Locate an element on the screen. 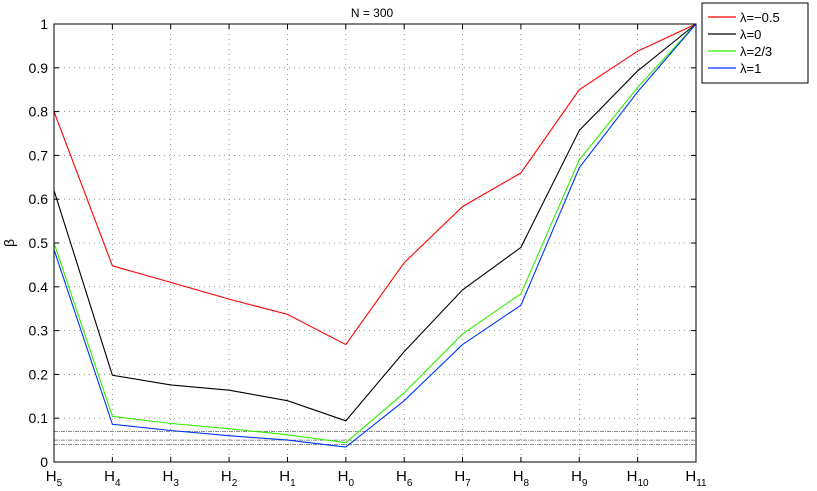 The image size is (817, 491). y-tick-label: 0.6 is located at coordinates (39, 199).